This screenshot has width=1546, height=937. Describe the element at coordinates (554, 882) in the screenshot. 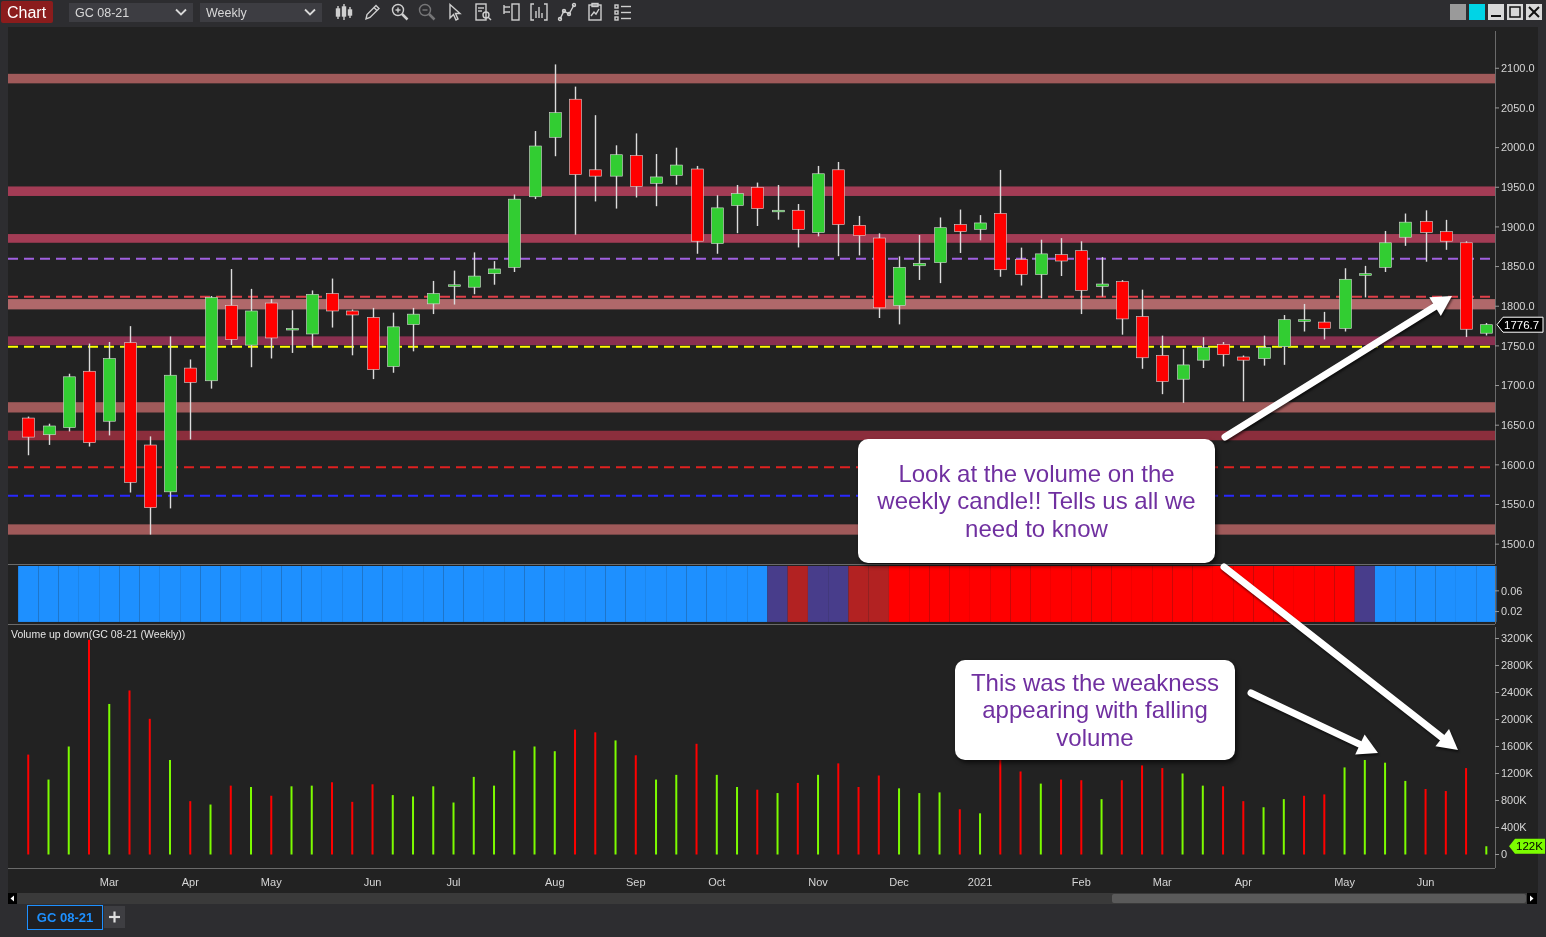

I see `x-tick-label: Aug` at that location.